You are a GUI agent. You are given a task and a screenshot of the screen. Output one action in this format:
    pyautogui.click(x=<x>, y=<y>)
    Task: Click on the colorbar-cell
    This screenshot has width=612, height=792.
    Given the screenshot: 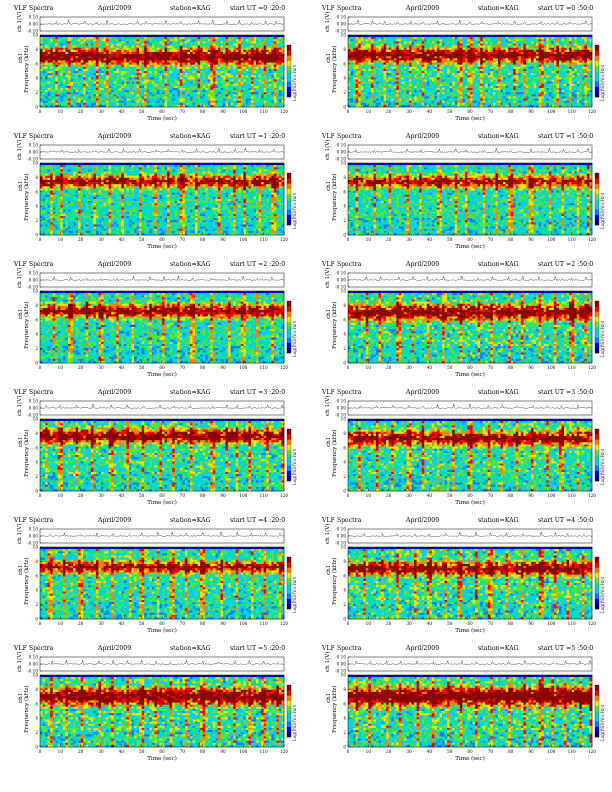 What is the action you would take?
    pyautogui.click(x=289, y=85)
    